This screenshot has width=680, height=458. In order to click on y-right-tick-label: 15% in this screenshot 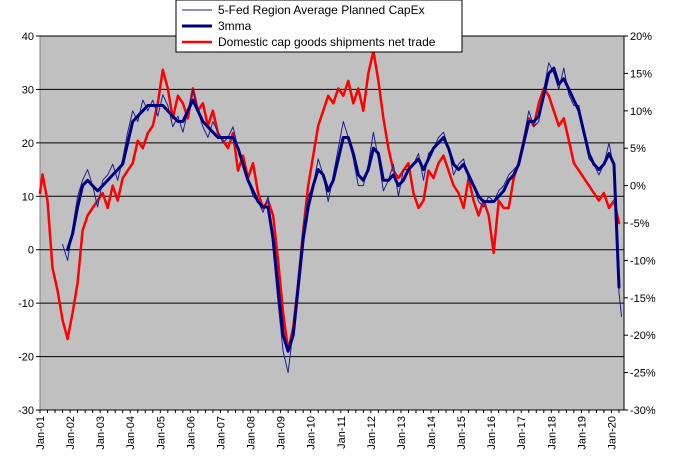, I will do `click(641, 74)`.